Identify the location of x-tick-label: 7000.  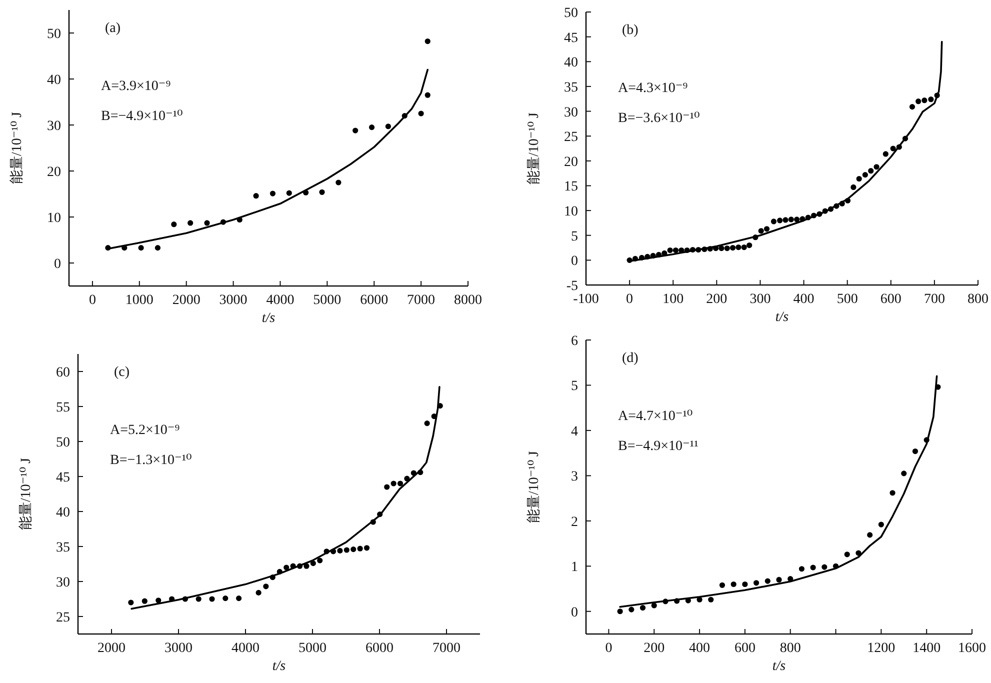
(421, 300).